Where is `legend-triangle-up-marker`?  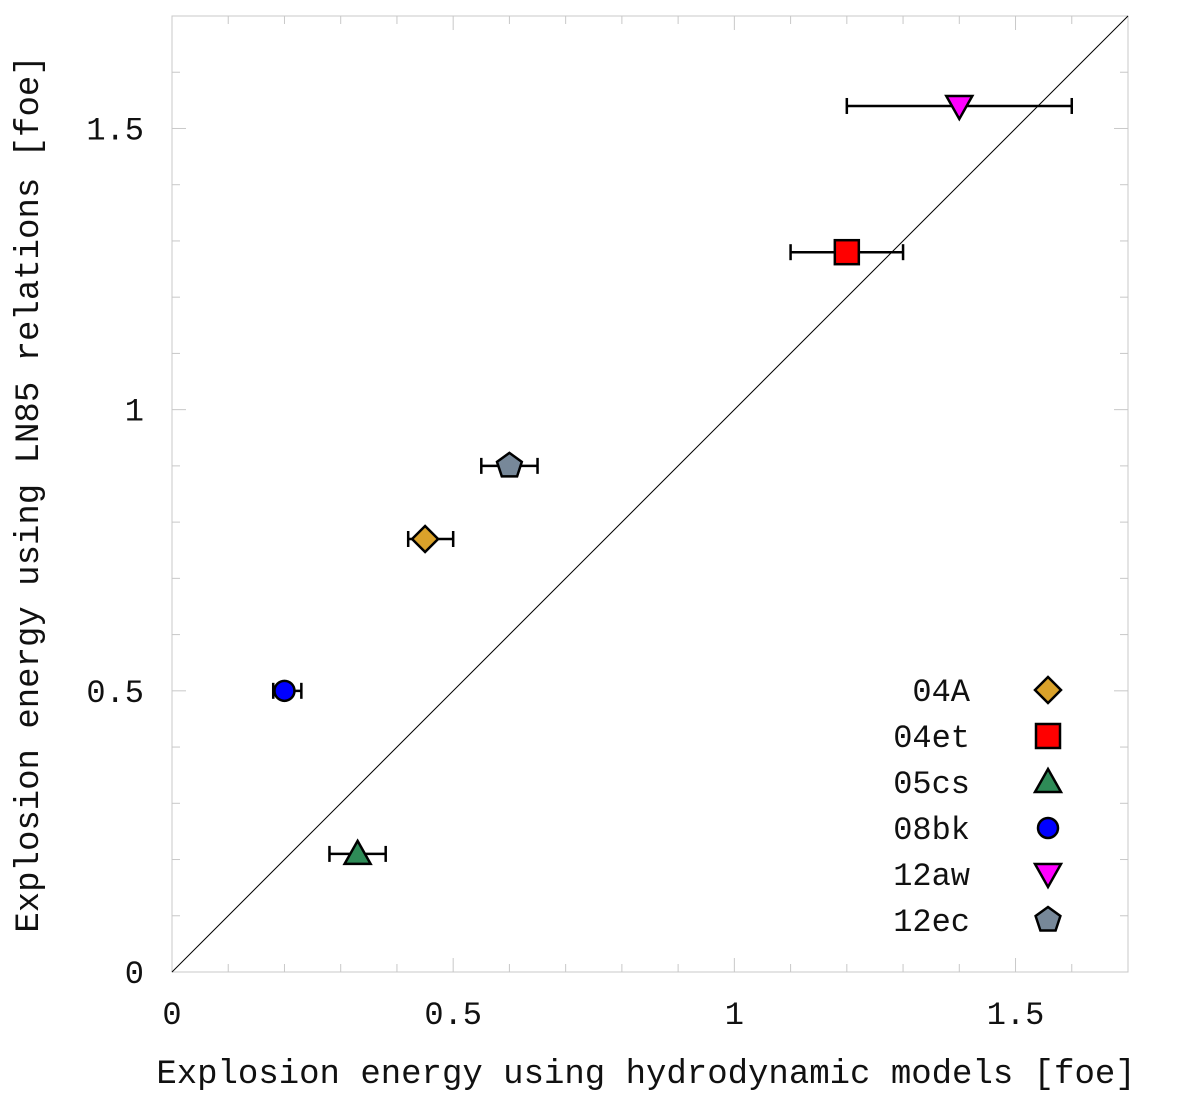 legend-triangle-up-marker is located at coordinates (1048, 780).